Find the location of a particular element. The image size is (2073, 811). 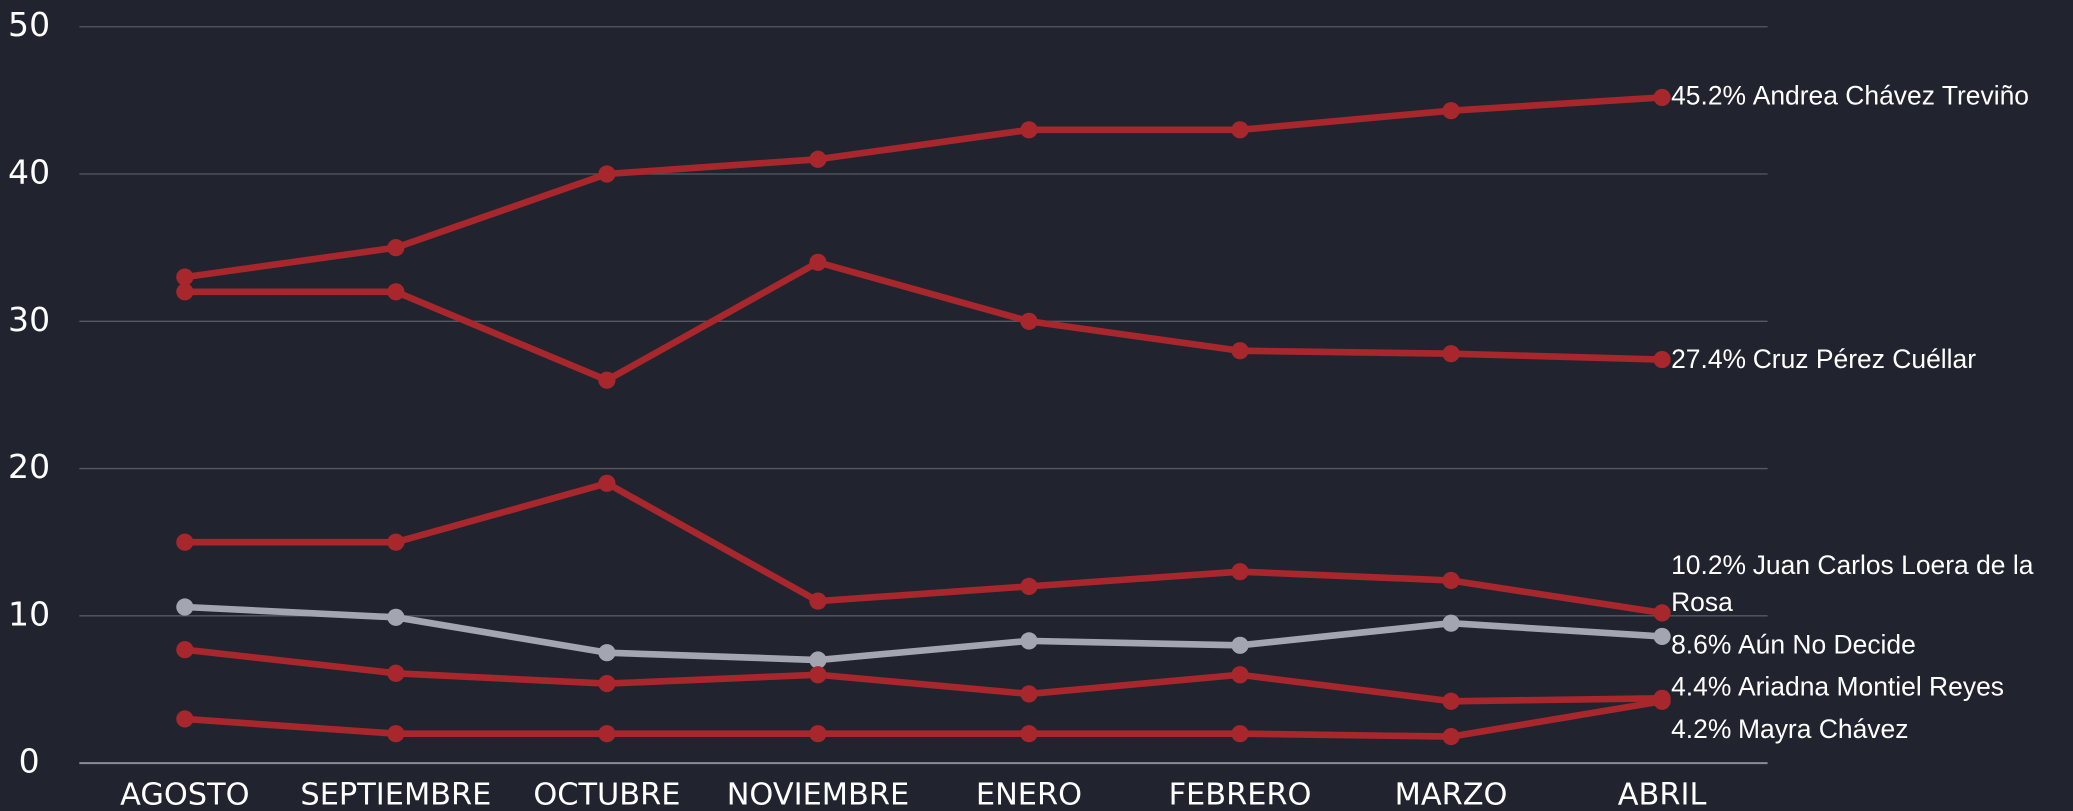

end-label: 27.4% Cruz Pérez Cuéllar is located at coordinates (1869, 359).